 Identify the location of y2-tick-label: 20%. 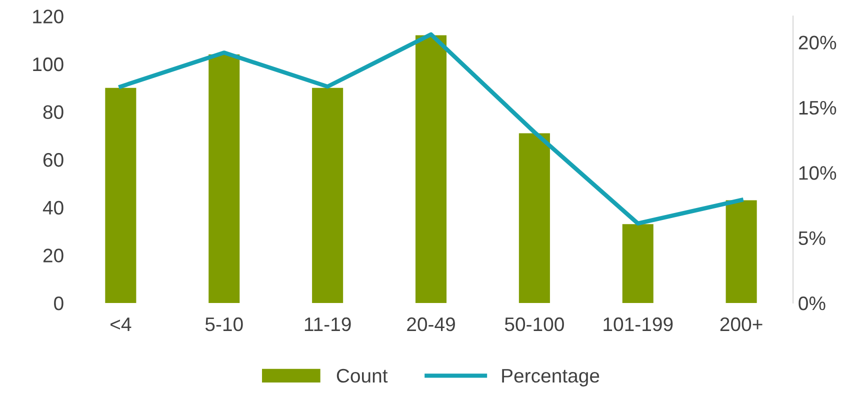
(817, 43).